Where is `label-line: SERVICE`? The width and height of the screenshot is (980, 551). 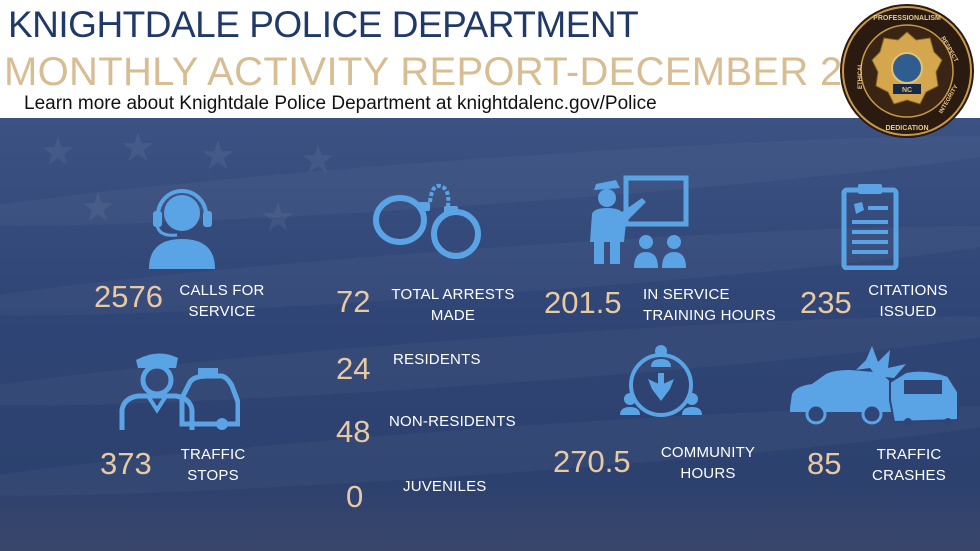 label-line: SERVICE is located at coordinates (222, 311).